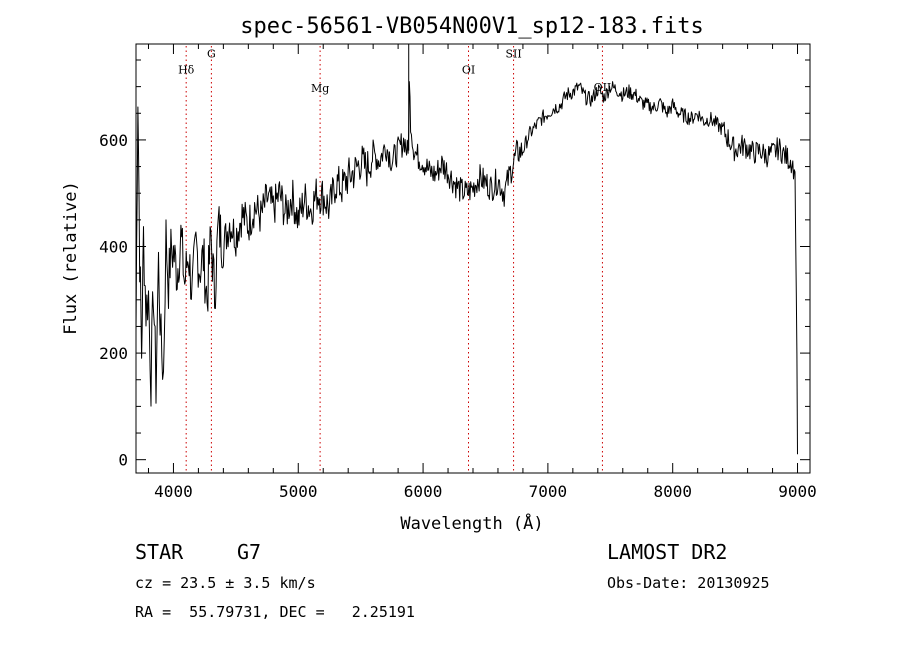 The image size is (900, 650). I want to click on x-tick-label: 5000, so click(298, 491).